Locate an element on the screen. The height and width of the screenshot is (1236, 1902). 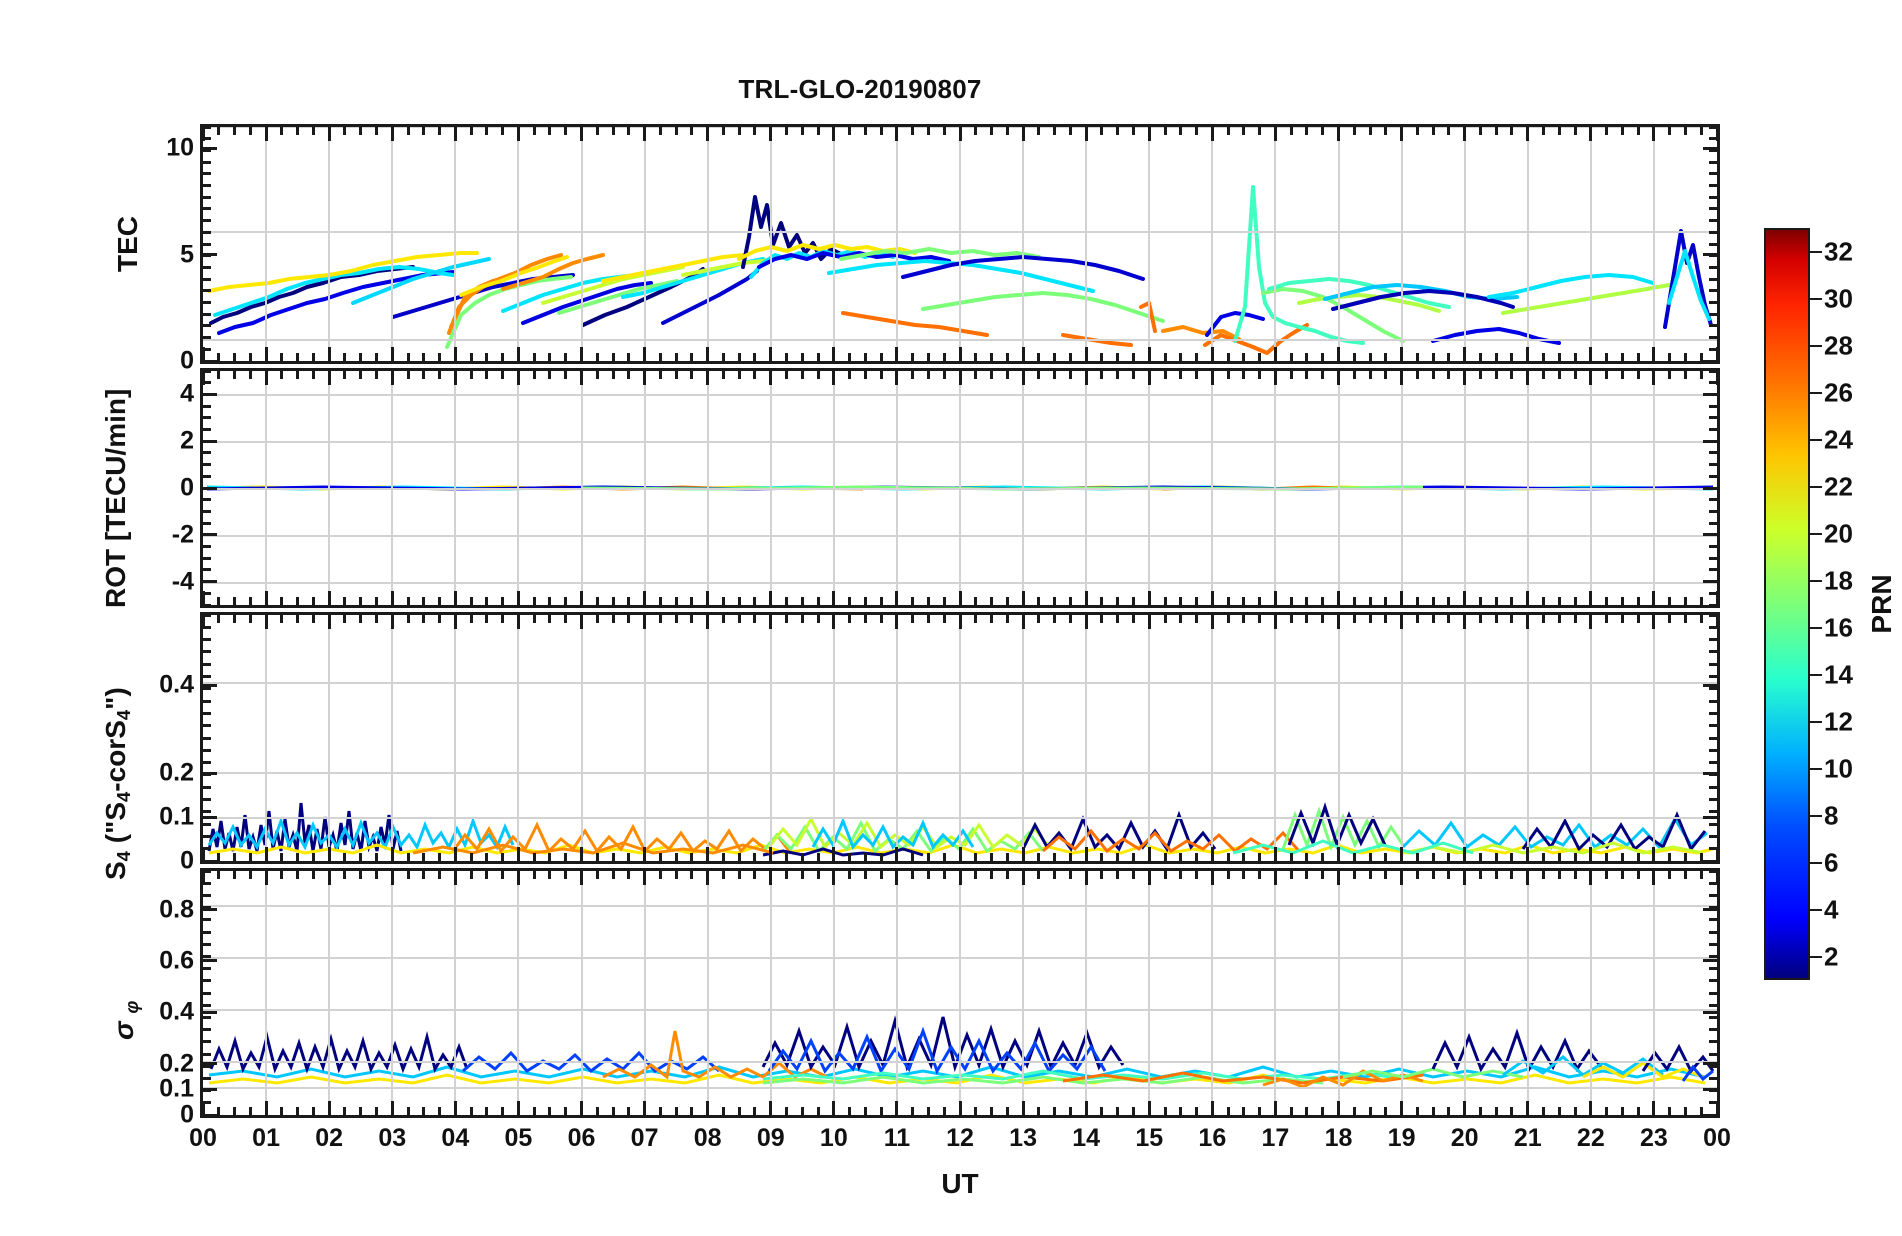
colorbar-tick is located at coordinates (1816, 721).